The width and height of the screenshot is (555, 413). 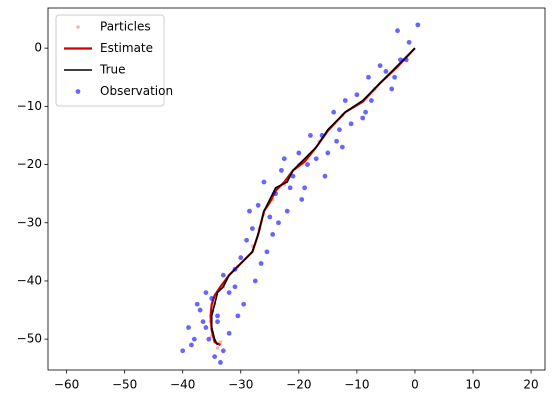 What do you see at coordinates (38, 48) in the screenshot?
I see `y-tick-label: 0` at bounding box center [38, 48].